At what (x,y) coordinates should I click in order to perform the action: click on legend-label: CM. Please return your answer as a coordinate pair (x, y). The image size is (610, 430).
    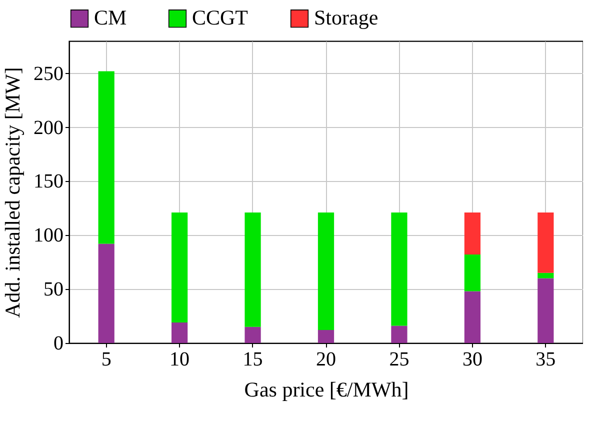
    Looking at the image, I should click on (111, 18).